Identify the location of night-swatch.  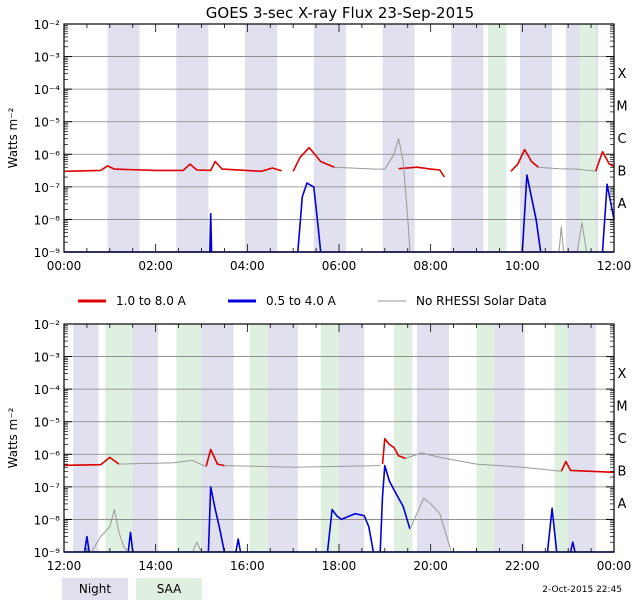
(95, 589).